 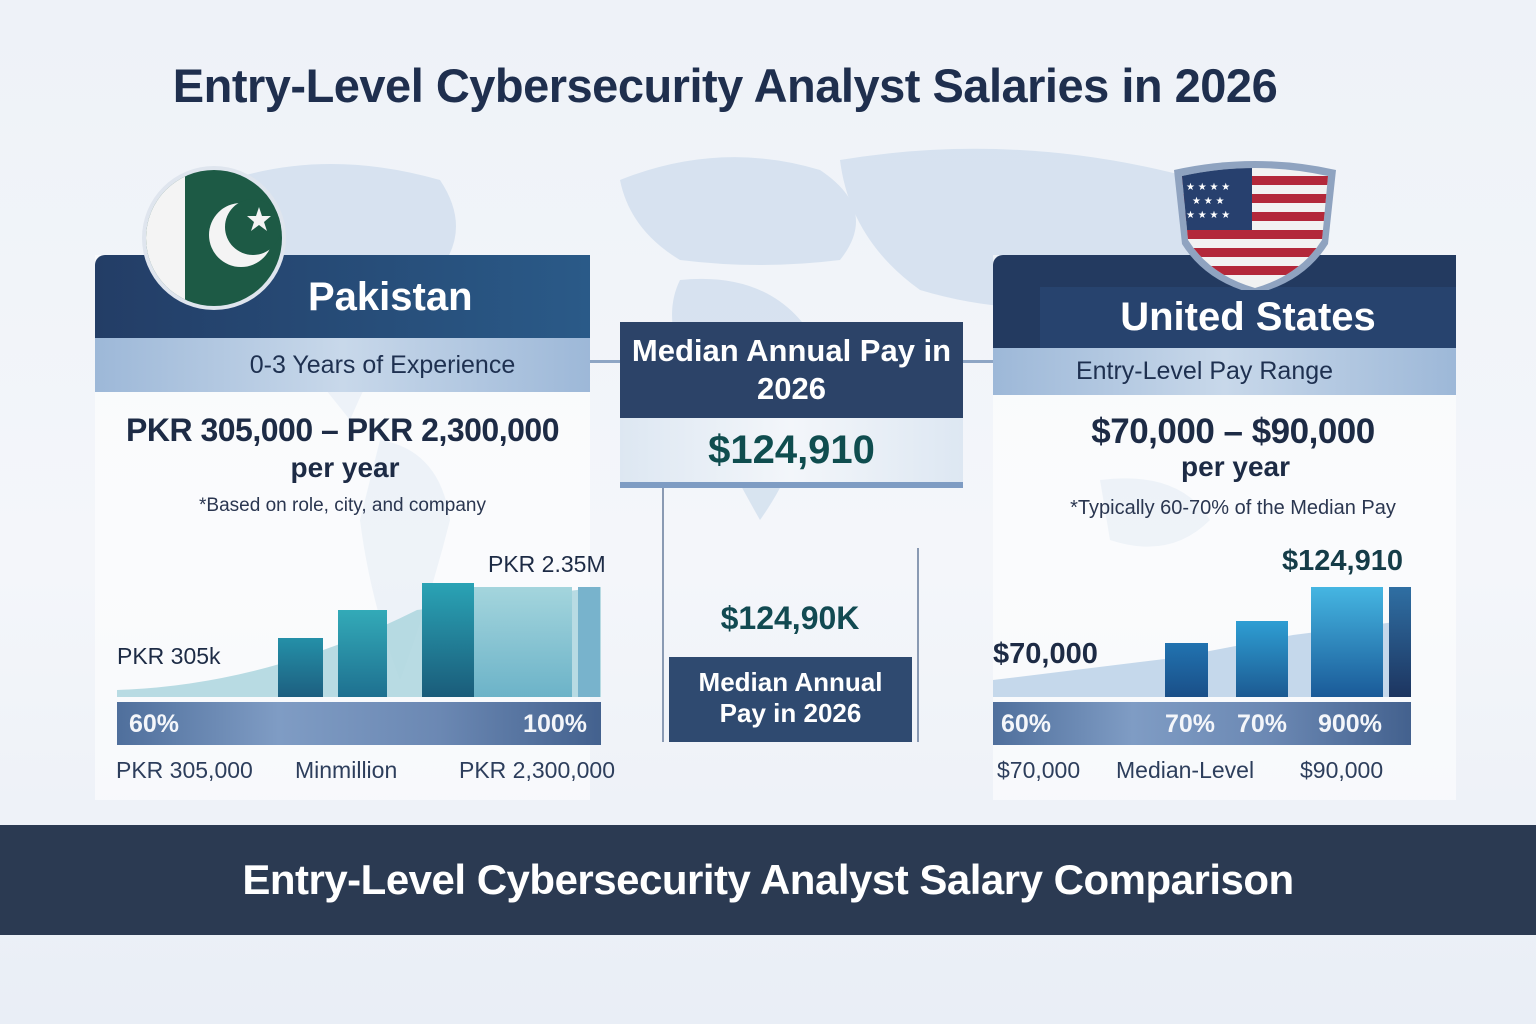 What do you see at coordinates (1190, 724) in the screenshot?
I see `us-pct-2: 70%` at bounding box center [1190, 724].